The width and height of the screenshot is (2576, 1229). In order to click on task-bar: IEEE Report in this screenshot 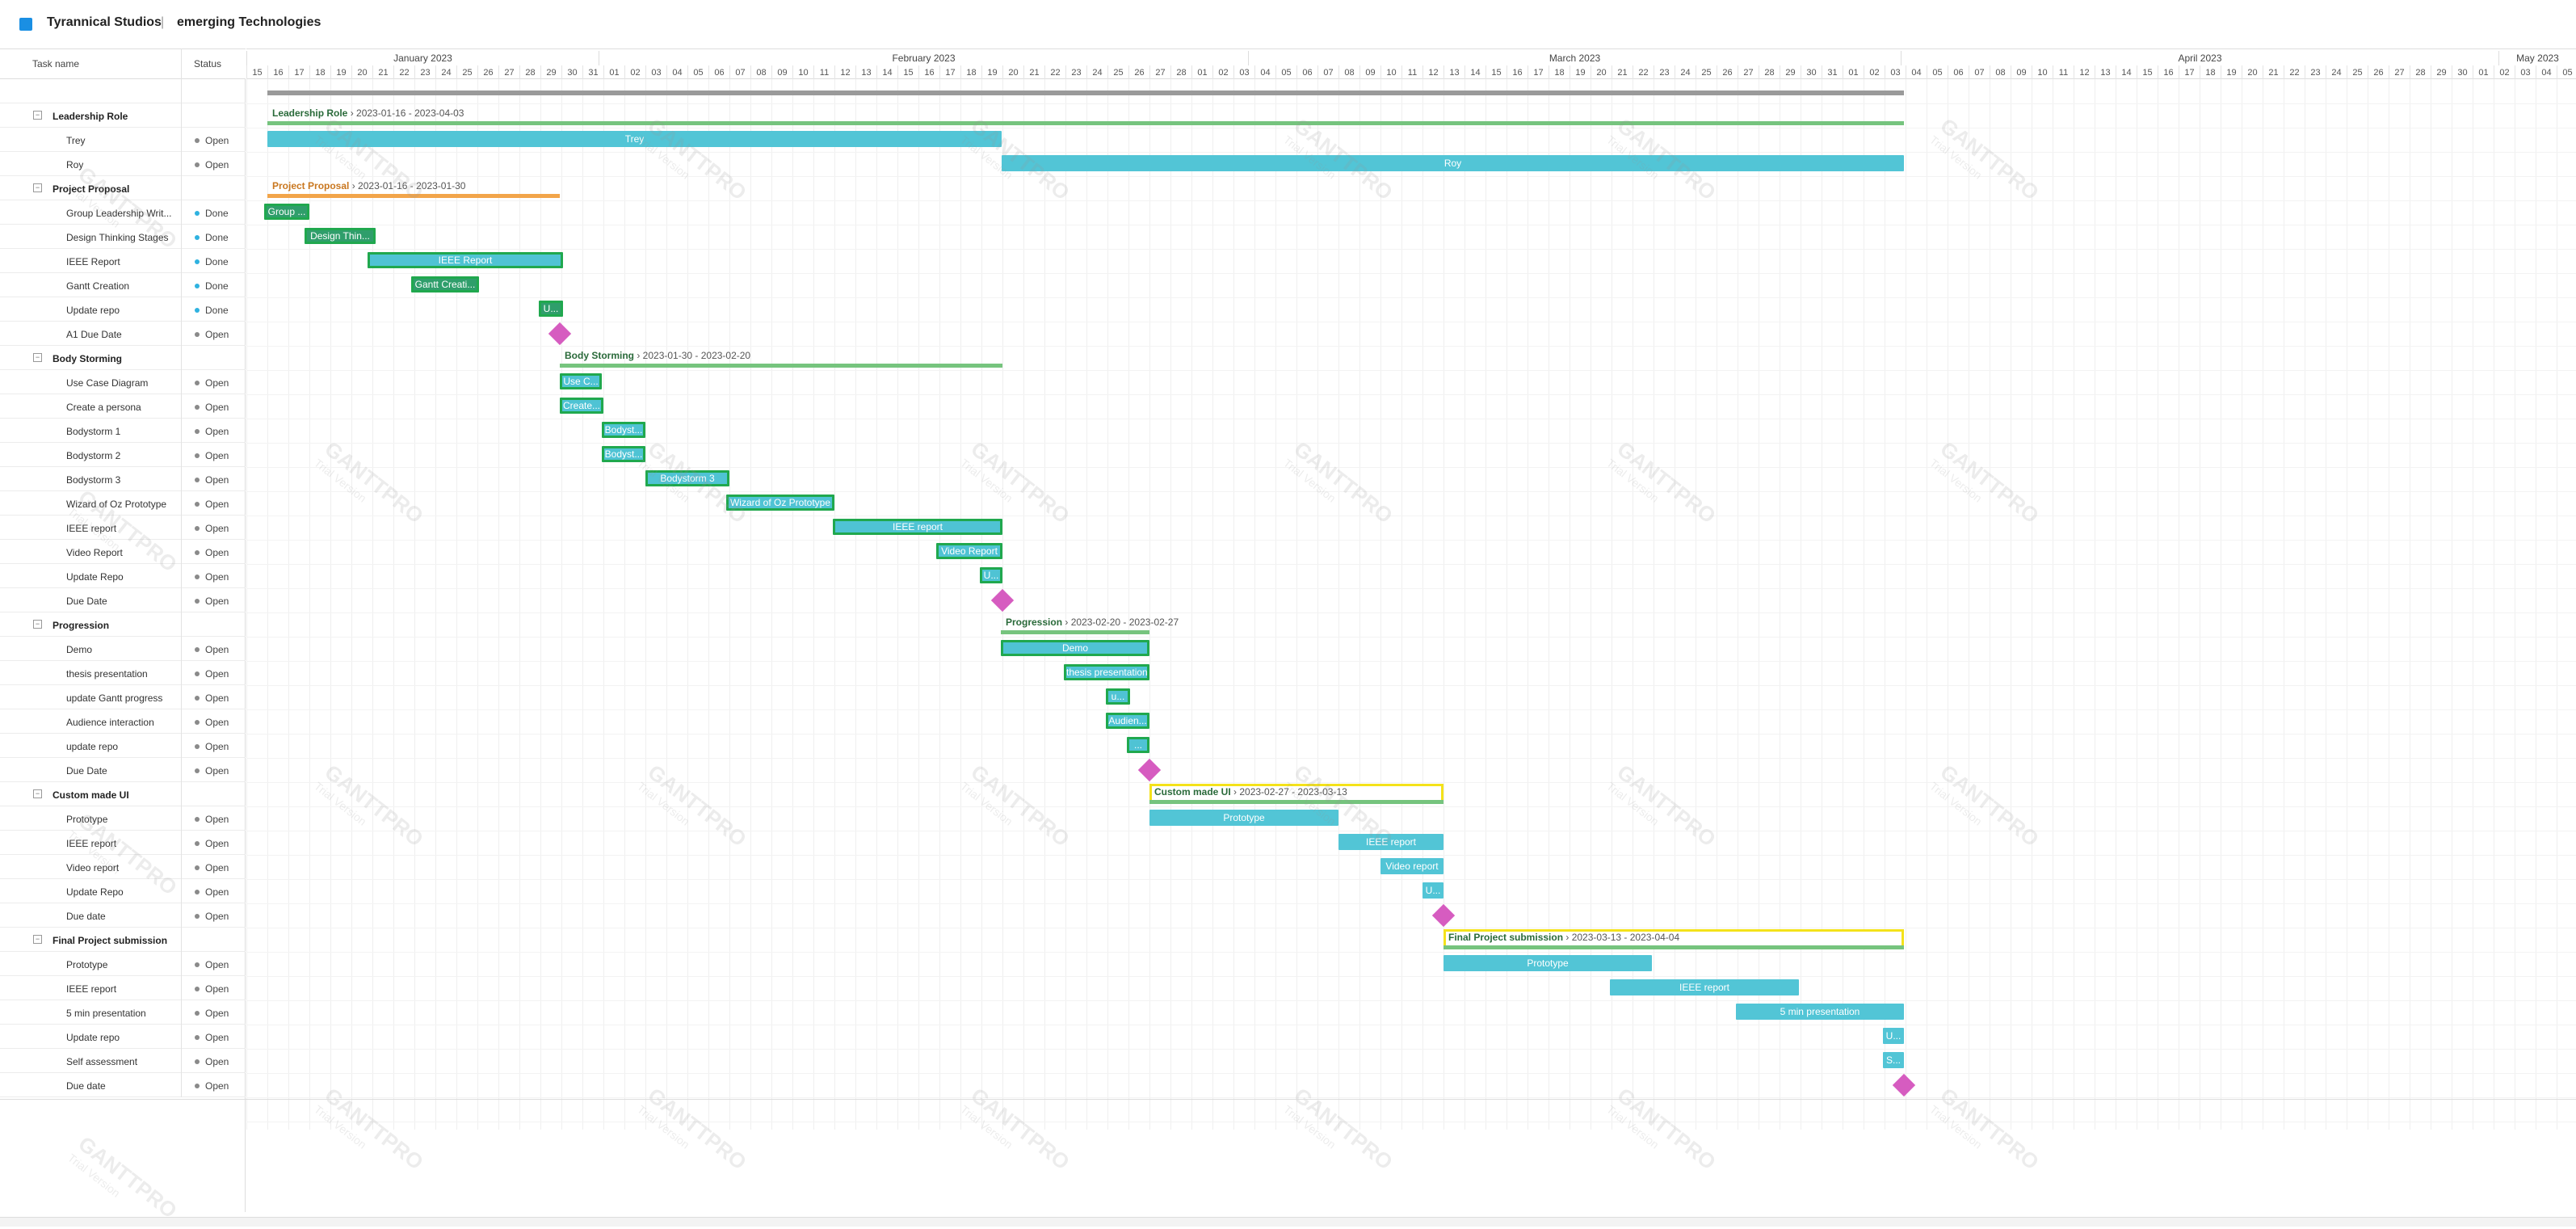, I will do `click(466, 260)`.